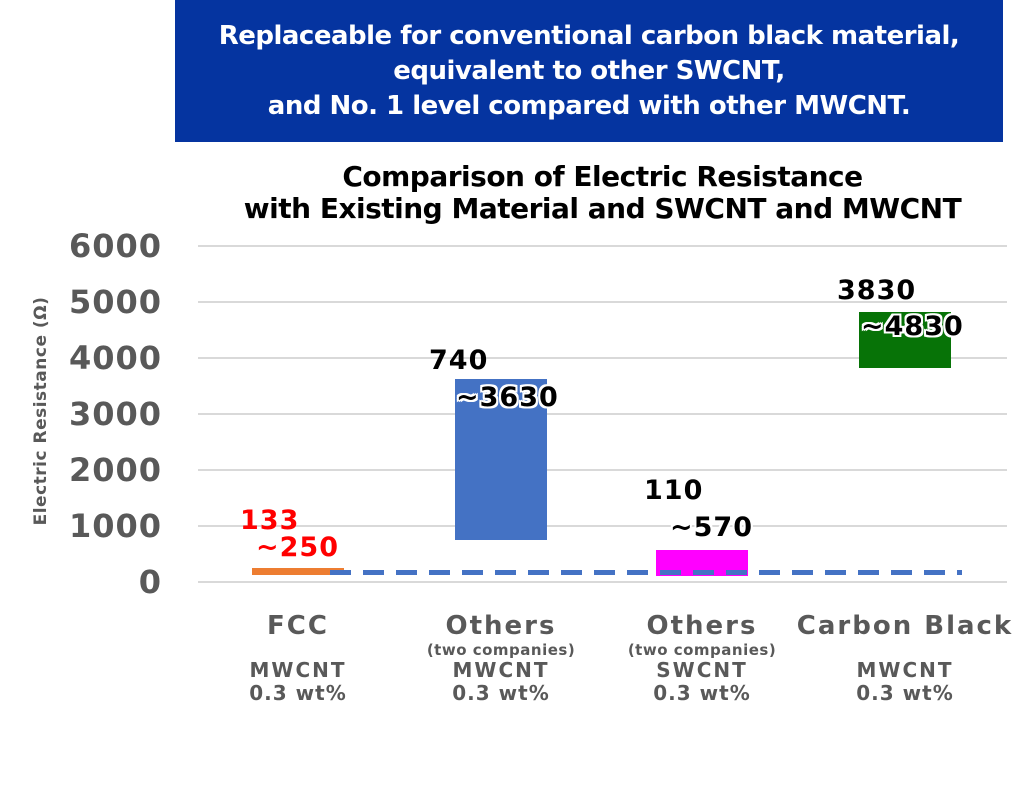 The image size is (1024, 796). What do you see at coordinates (298, 571) in the screenshot?
I see `bar-fcc-mwcnt` at bounding box center [298, 571].